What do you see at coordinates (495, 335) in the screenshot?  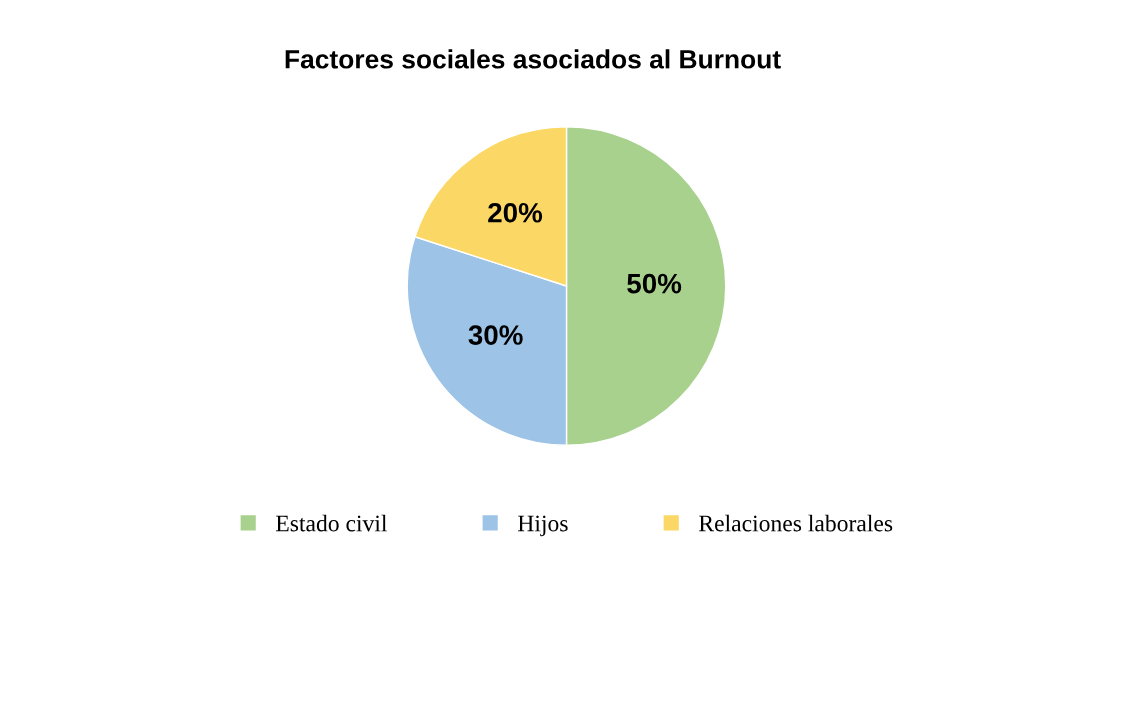 I see `data-label: 30%` at bounding box center [495, 335].